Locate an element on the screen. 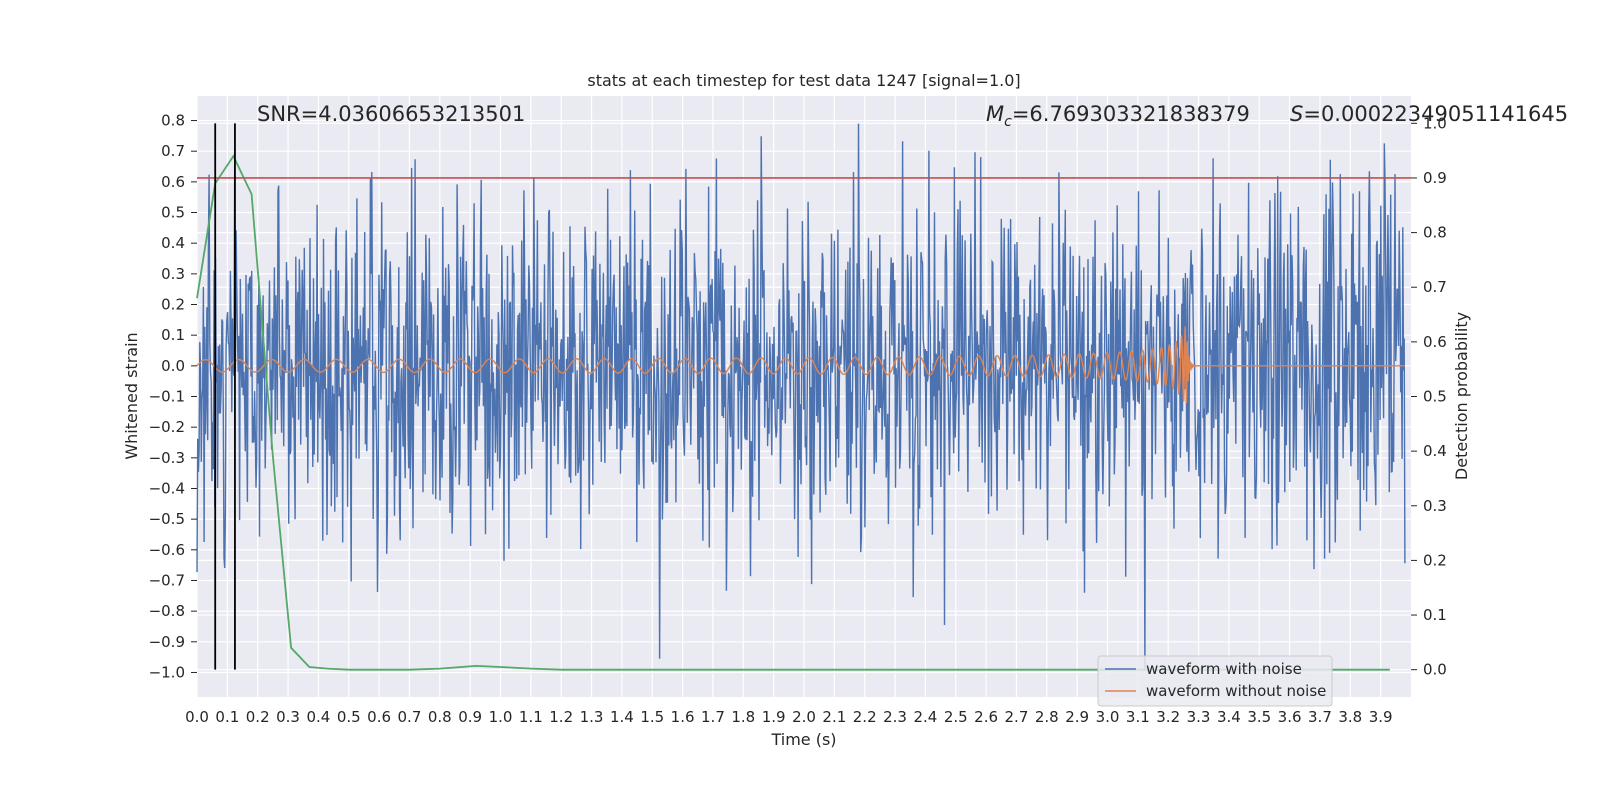 This screenshot has width=1600, height=800. x-tick-label: 3.4 is located at coordinates (1229, 717).